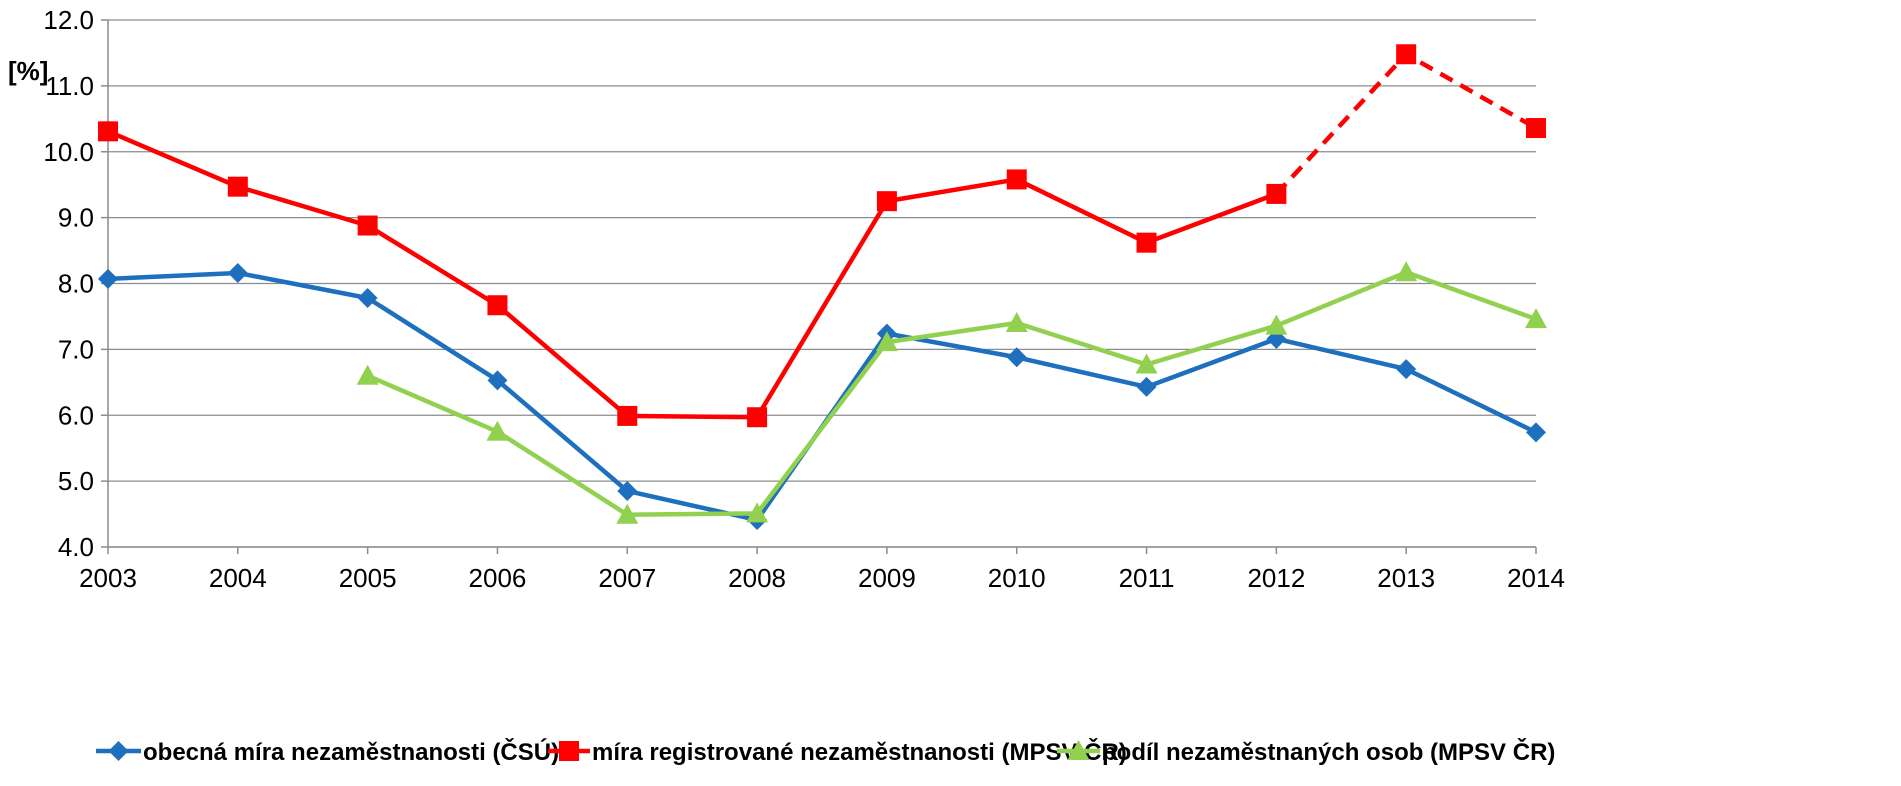  What do you see at coordinates (1406, 123) in the screenshot?
I see `series-line-dashed` at bounding box center [1406, 123].